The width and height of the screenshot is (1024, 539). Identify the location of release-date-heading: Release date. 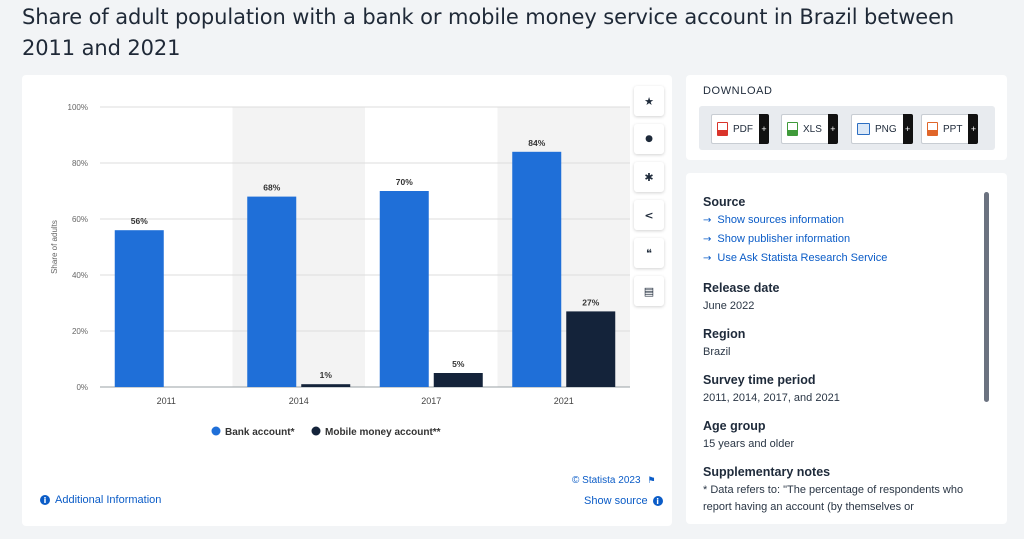
(741, 288).